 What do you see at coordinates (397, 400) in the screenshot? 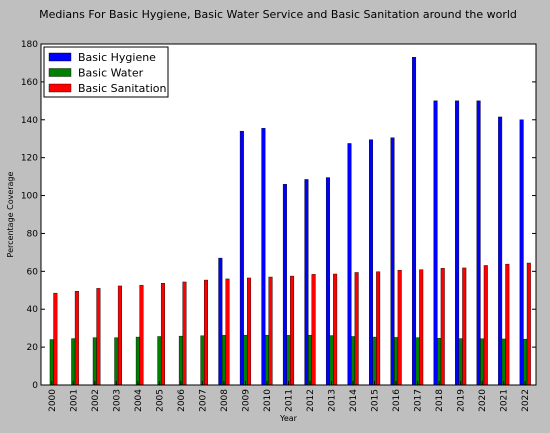
I see `x-tick-label: 2016` at bounding box center [397, 400].